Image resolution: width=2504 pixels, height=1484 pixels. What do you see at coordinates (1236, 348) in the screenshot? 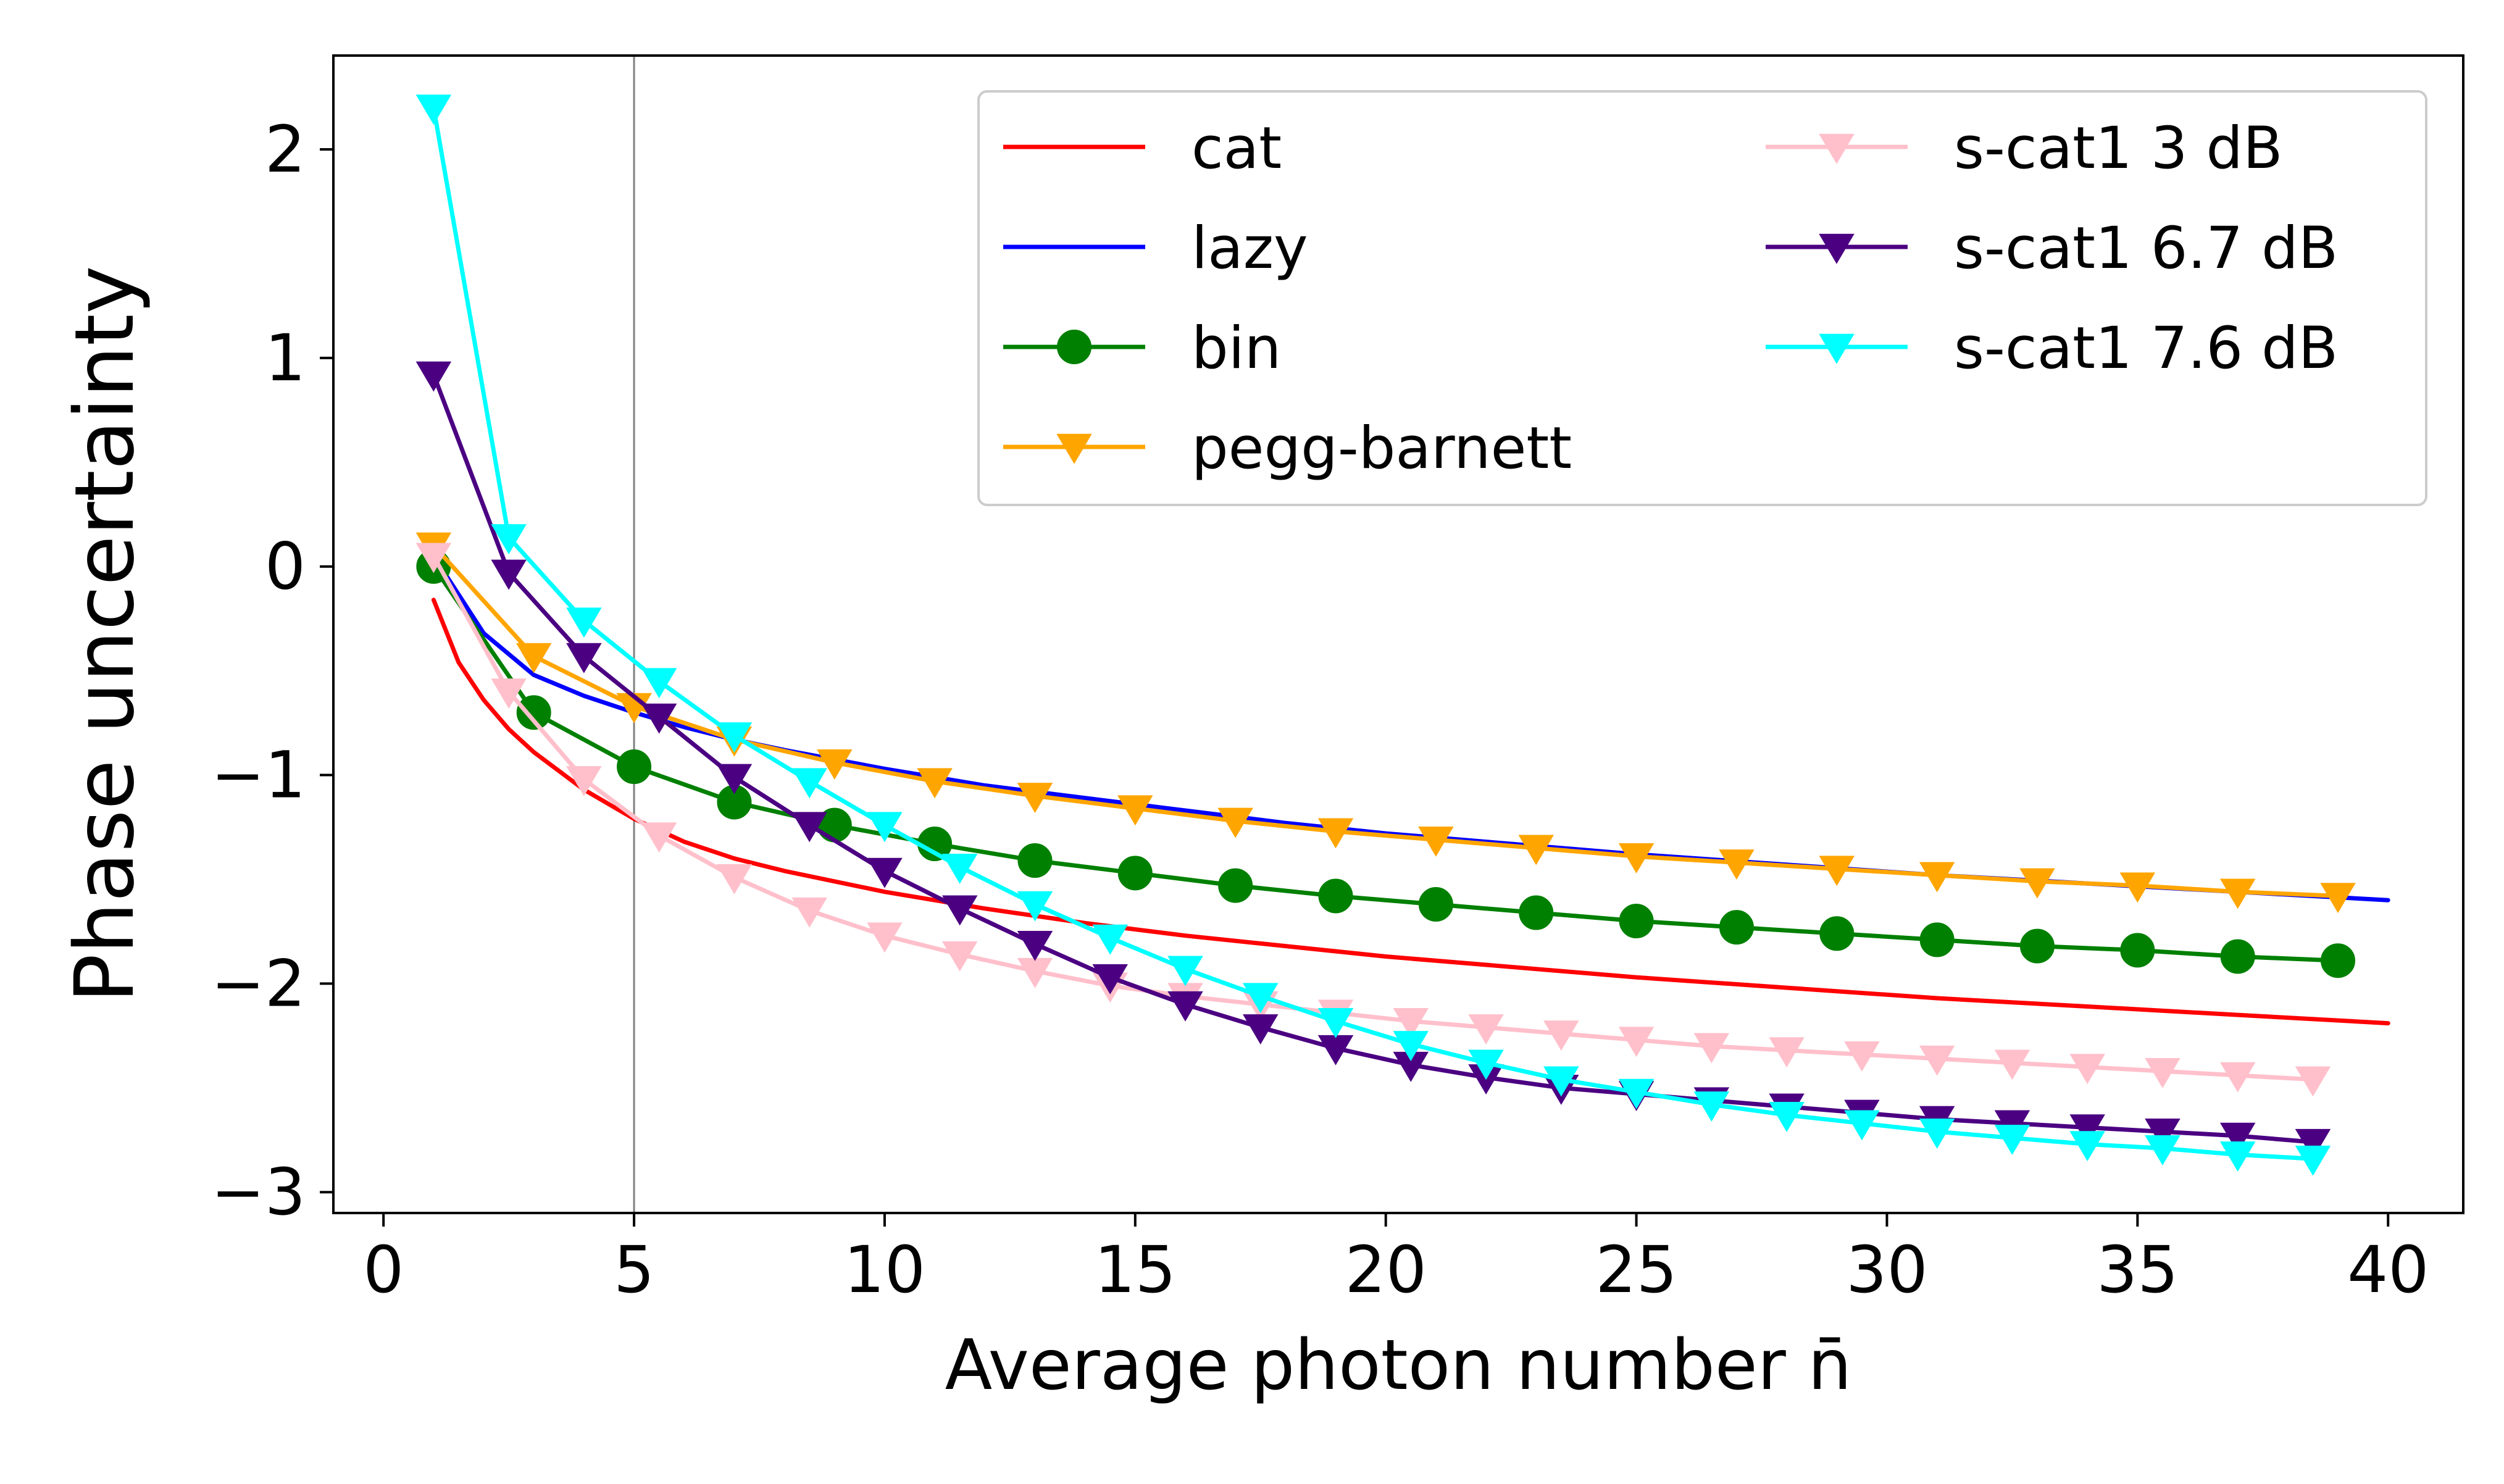
I see `legend-label: bin` at bounding box center [1236, 348].